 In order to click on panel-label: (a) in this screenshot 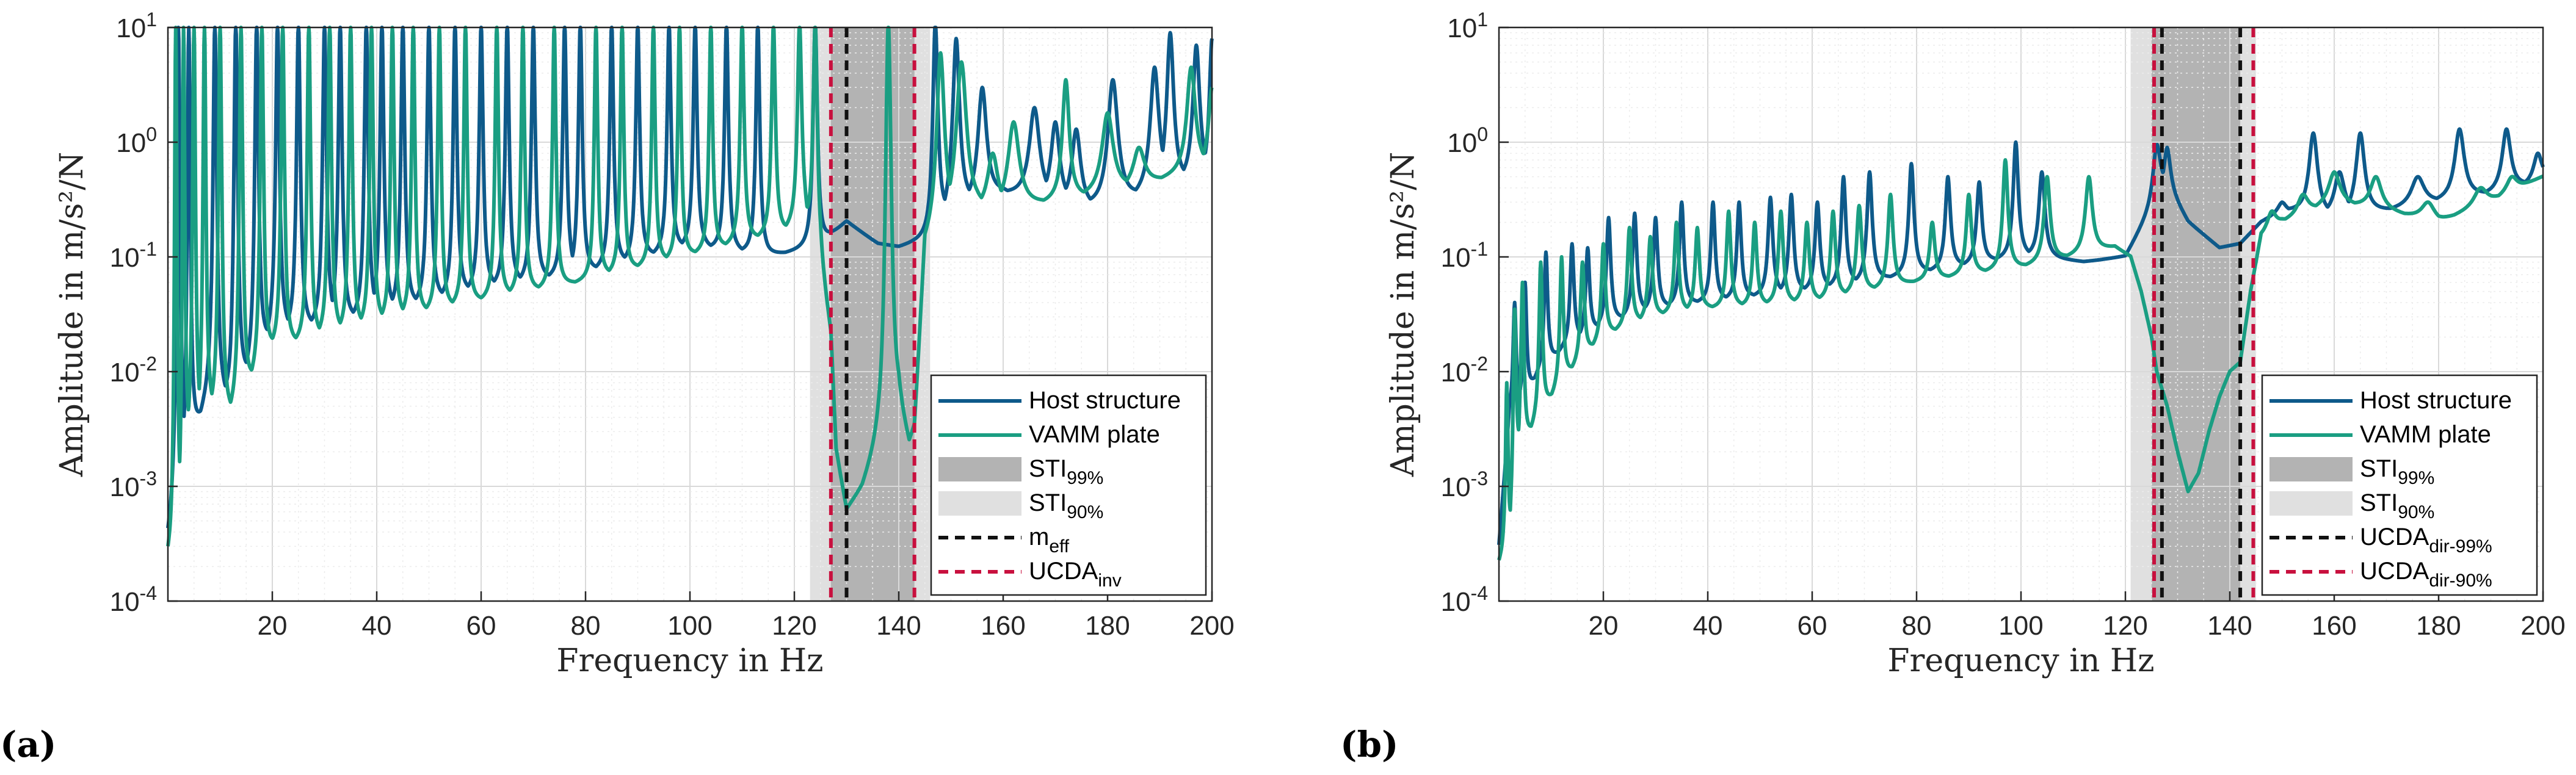, I will do `click(28, 744)`.